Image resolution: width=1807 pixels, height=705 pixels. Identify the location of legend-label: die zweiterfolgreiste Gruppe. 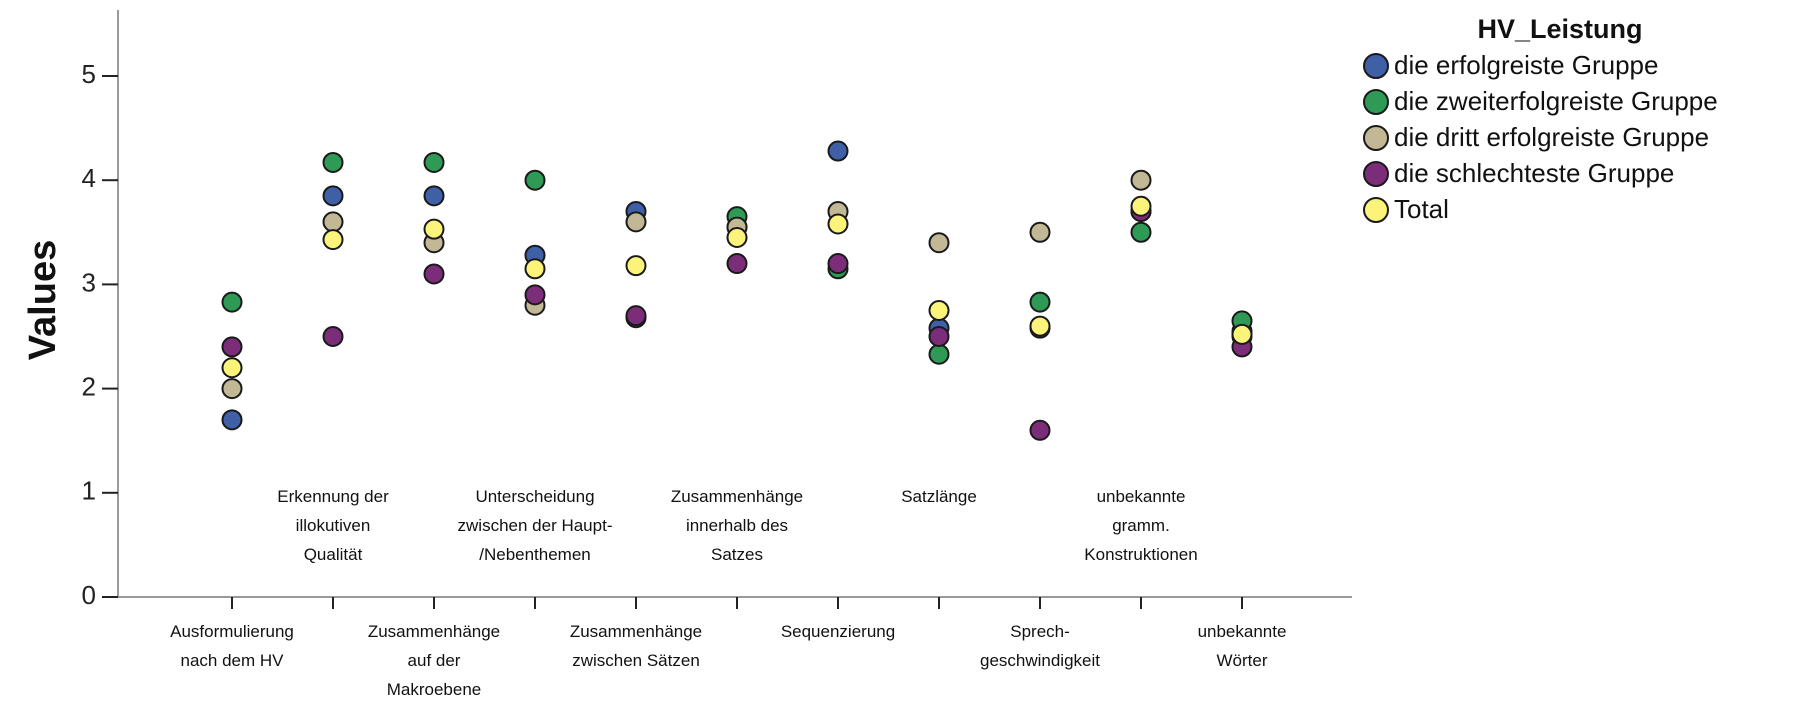
(1556, 101).